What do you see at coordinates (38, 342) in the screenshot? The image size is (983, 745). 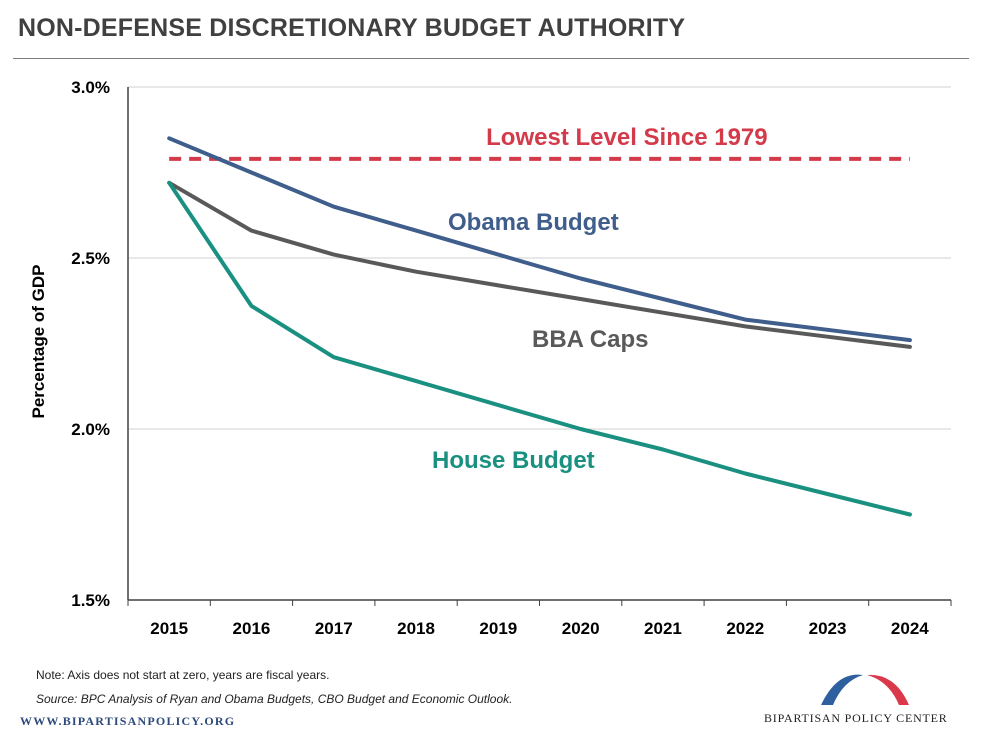 I see `y-axis-title: Percentage of GDP` at bounding box center [38, 342].